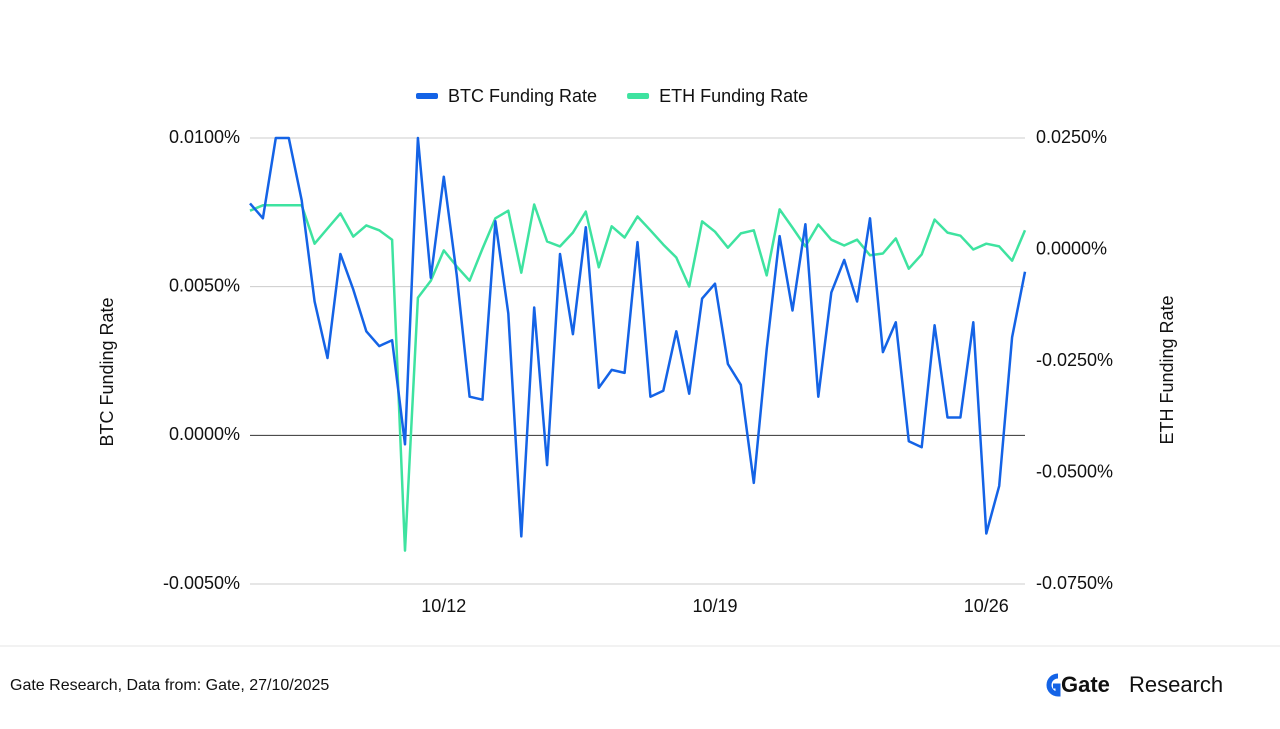  What do you see at coordinates (1176, 684) in the screenshot?
I see `logo-suffix: Research` at bounding box center [1176, 684].